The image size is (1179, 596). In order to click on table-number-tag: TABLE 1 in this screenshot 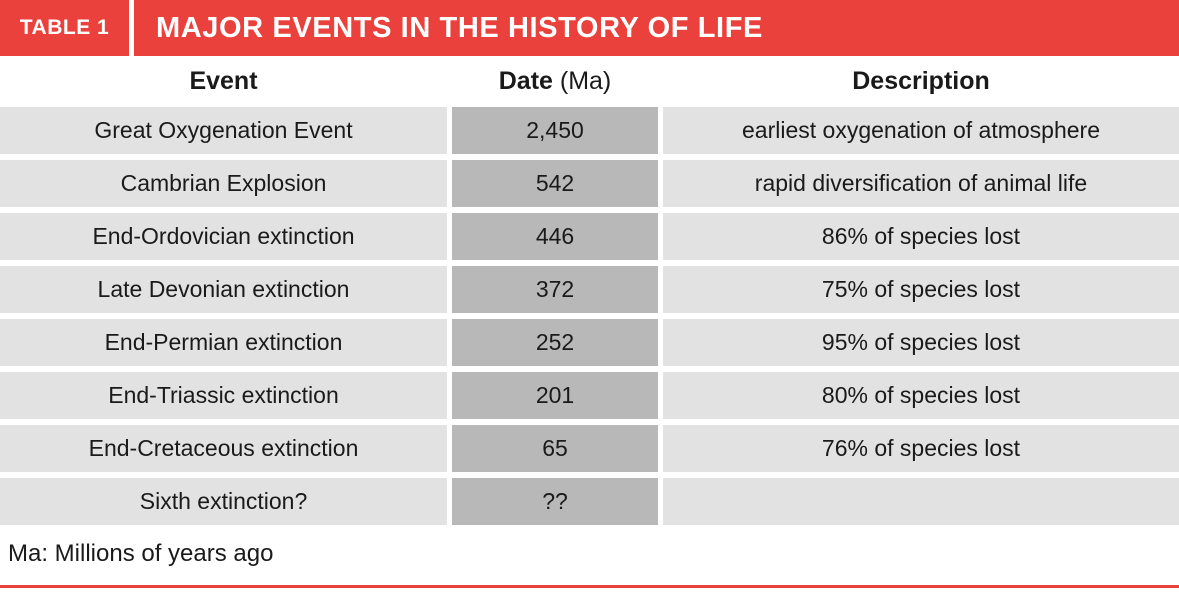, I will do `click(64, 28)`.